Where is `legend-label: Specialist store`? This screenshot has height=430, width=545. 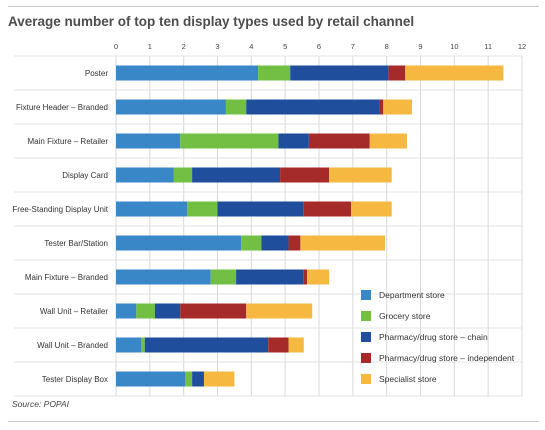
legend-label: Specialist store is located at coordinates (408, 378).